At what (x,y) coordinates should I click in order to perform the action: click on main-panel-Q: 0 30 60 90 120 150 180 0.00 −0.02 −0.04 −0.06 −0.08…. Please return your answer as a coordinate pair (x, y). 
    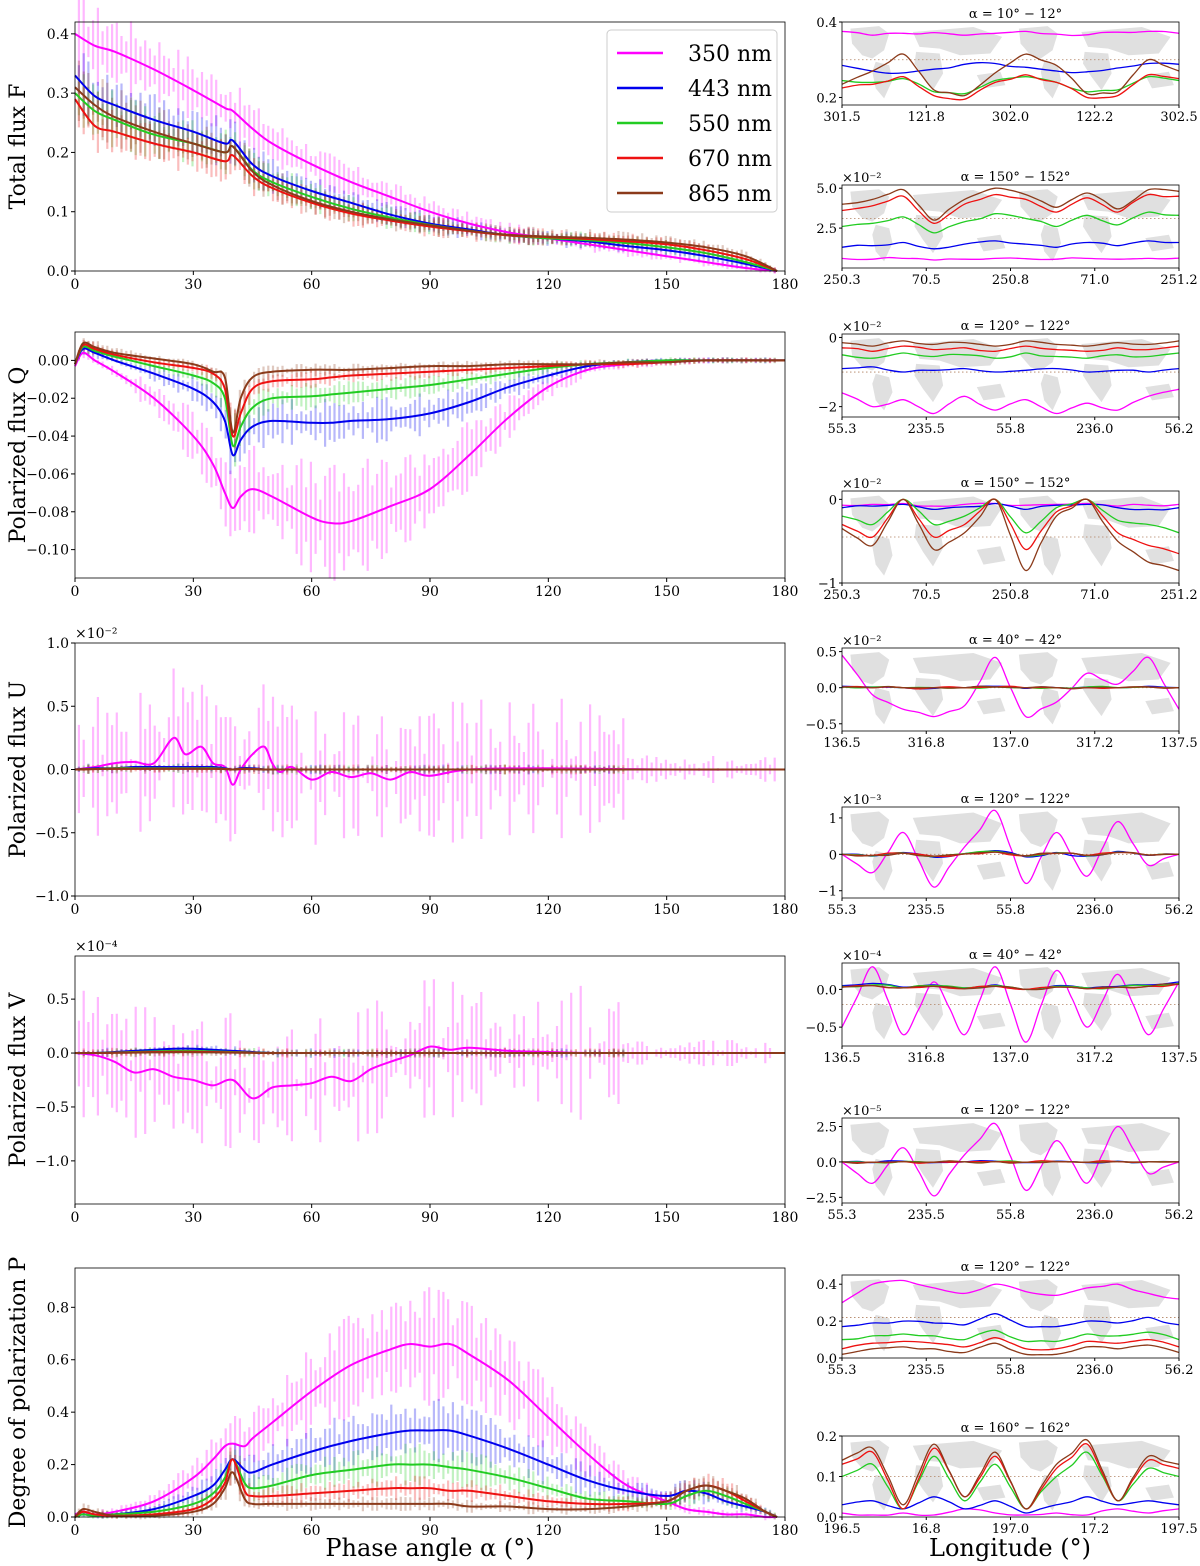
    Looking at the image, I should click on (402, 465).